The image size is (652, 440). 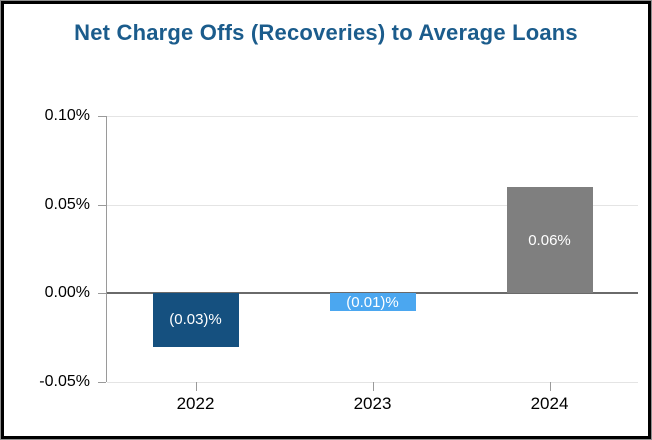 I want to click on x-axis-label-2023: 2023, so click(x=372, y=403).